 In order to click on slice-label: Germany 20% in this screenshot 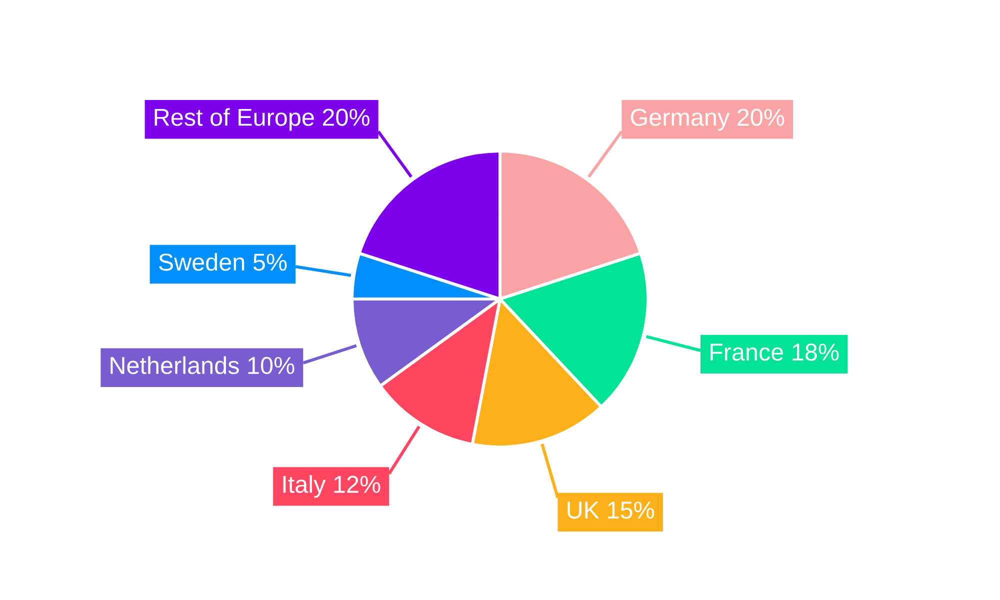, I will do `click(707, 119)`.